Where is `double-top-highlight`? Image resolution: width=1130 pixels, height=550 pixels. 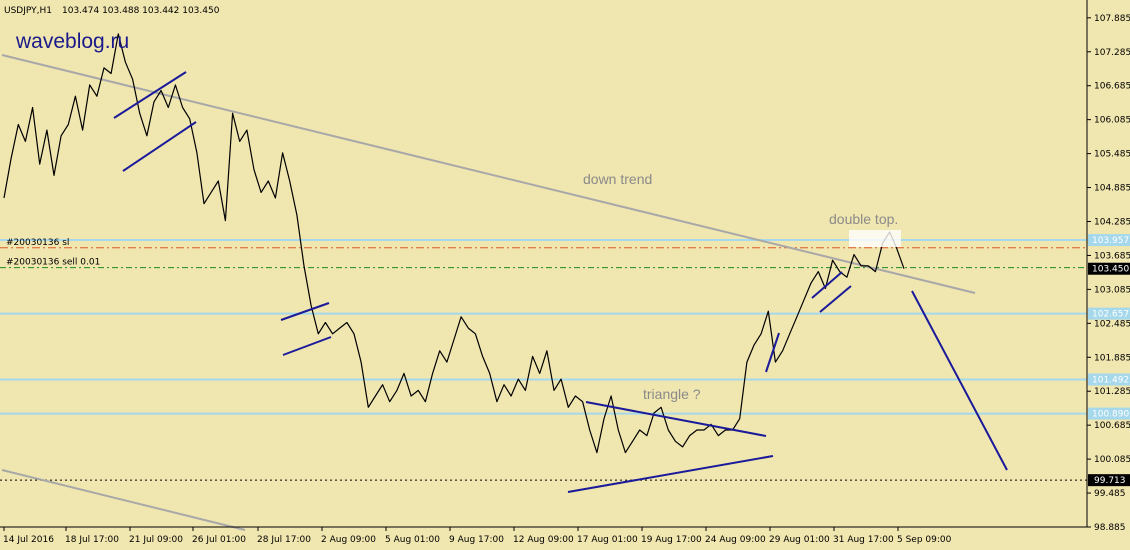 double-top-highlight is located at coordinates (875, 238).